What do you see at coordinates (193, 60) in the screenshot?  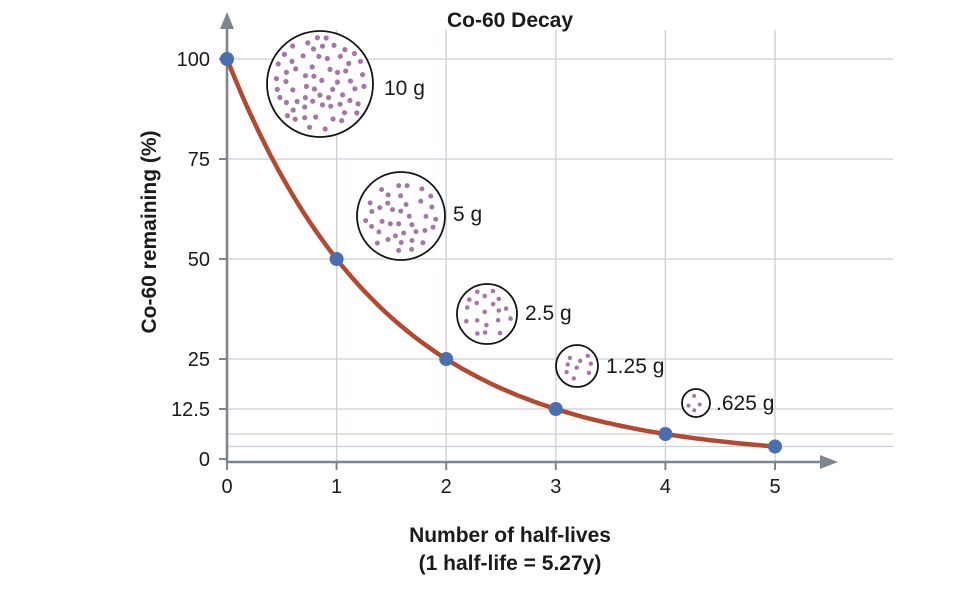 I see `y-tick-label: 100` at bounding box center [193, 60].